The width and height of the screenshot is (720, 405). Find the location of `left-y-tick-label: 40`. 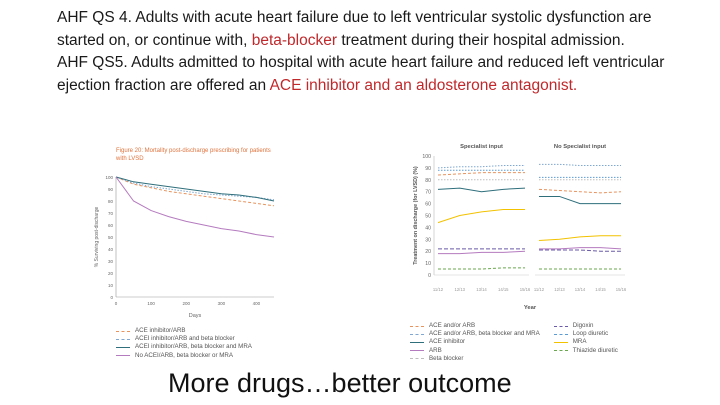

left-y-tick-label: 40 is located at coordinates (111, 249).